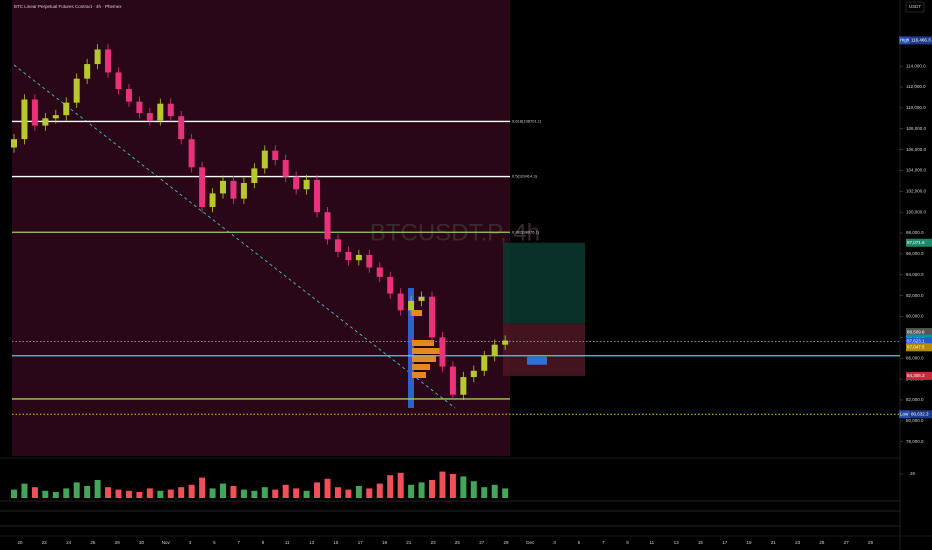 The width and height of the screenshot is (932, 550). Describe the element at coordinates (749, 542) in the screenshot. I see `time-label: 19` at that location.